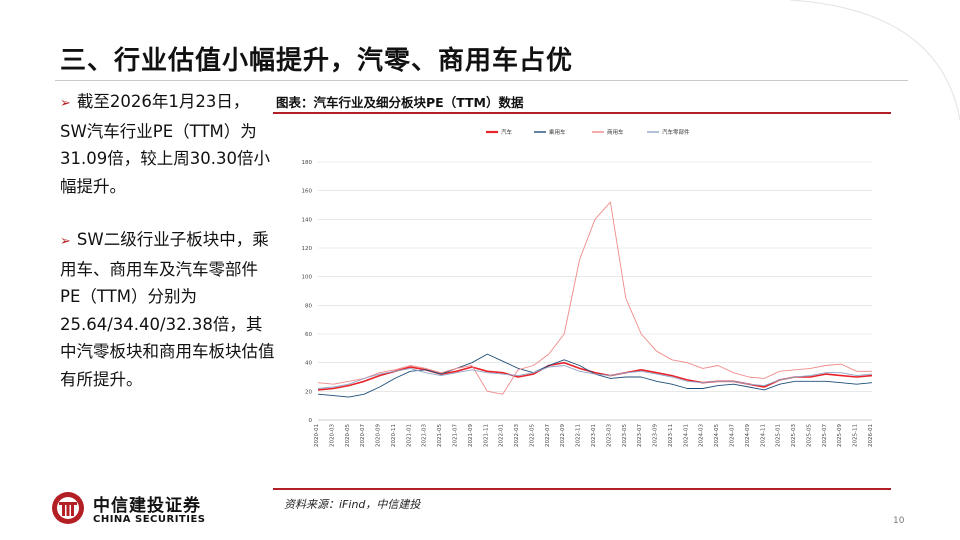  Describe the element at coordinates (425, 435) in the screenshot. I see `x-tick-label: 2021-03` at that location.